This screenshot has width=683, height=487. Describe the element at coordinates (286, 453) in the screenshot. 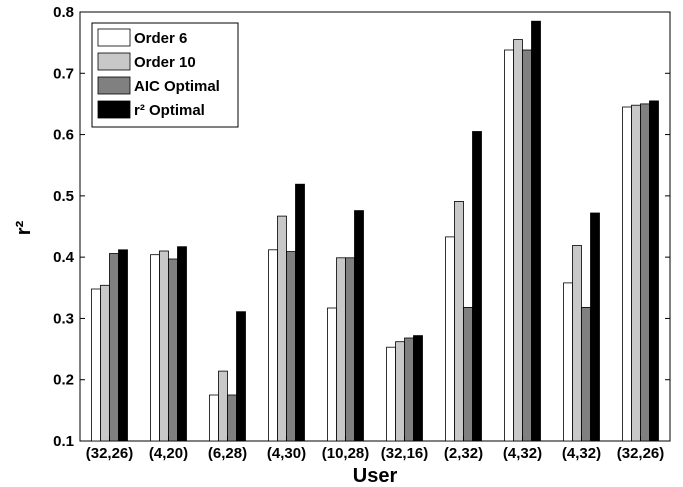

I see `x-tick-label: (4,30)` at that location.